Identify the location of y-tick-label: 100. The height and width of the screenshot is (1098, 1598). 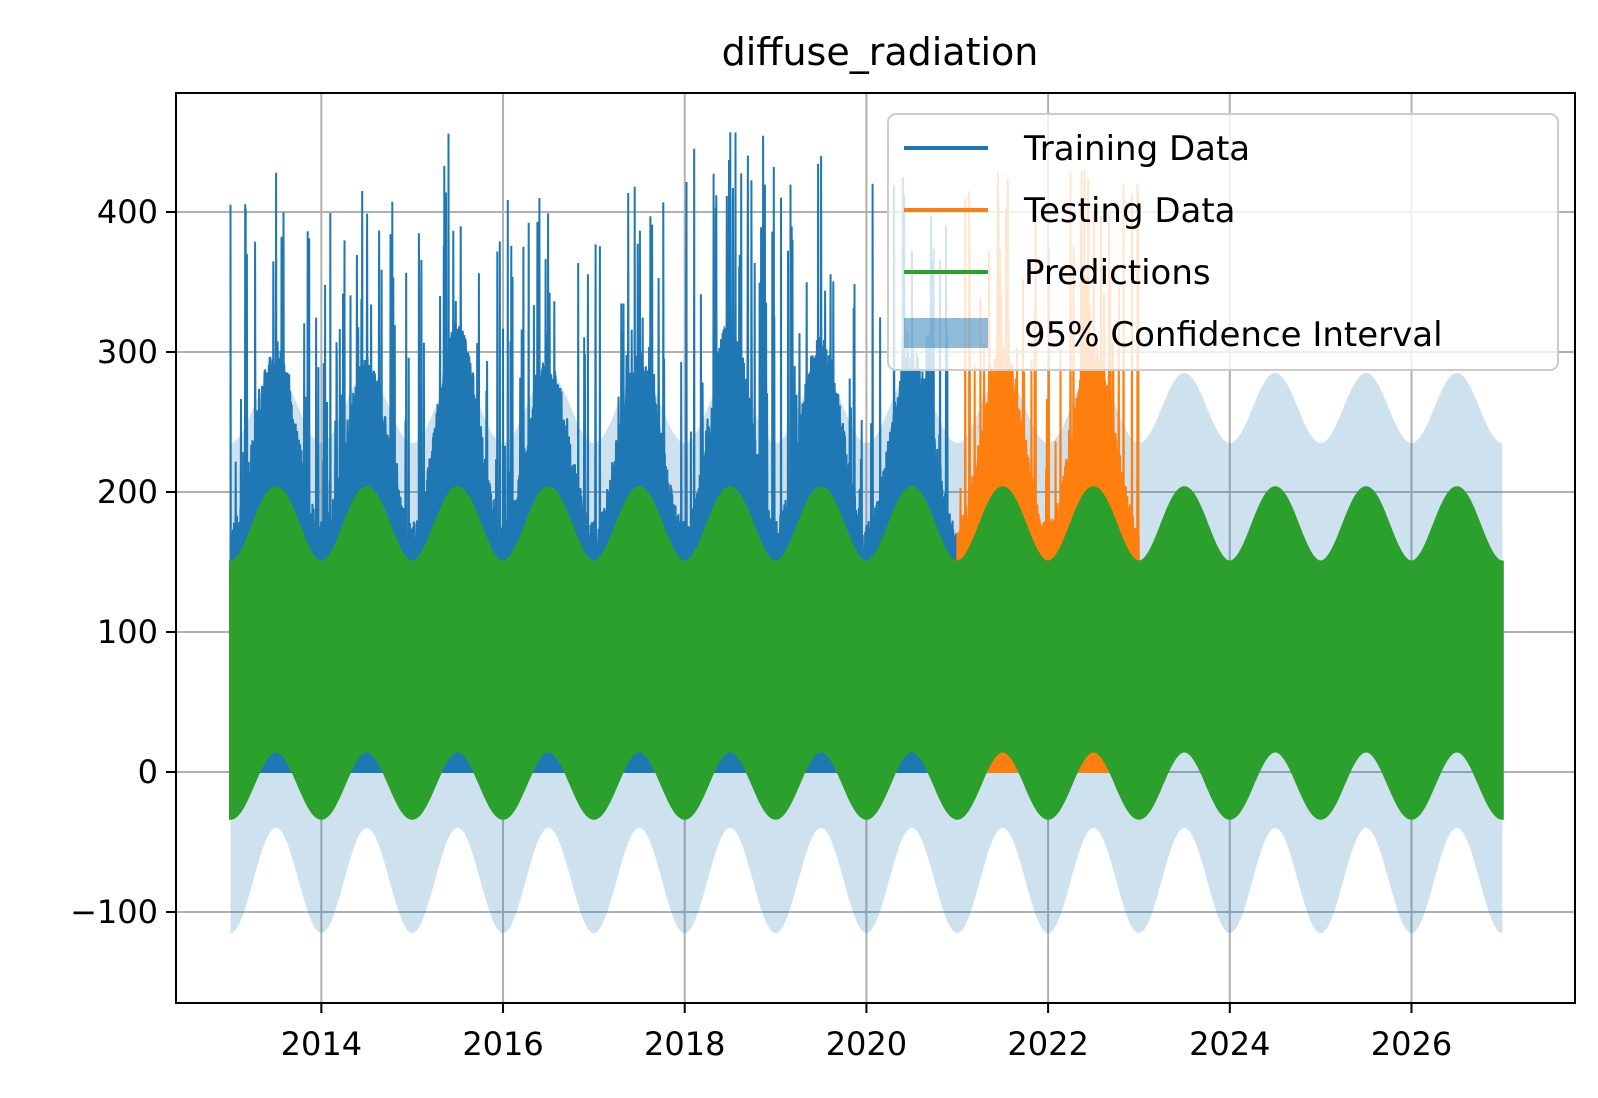
(127, 632).